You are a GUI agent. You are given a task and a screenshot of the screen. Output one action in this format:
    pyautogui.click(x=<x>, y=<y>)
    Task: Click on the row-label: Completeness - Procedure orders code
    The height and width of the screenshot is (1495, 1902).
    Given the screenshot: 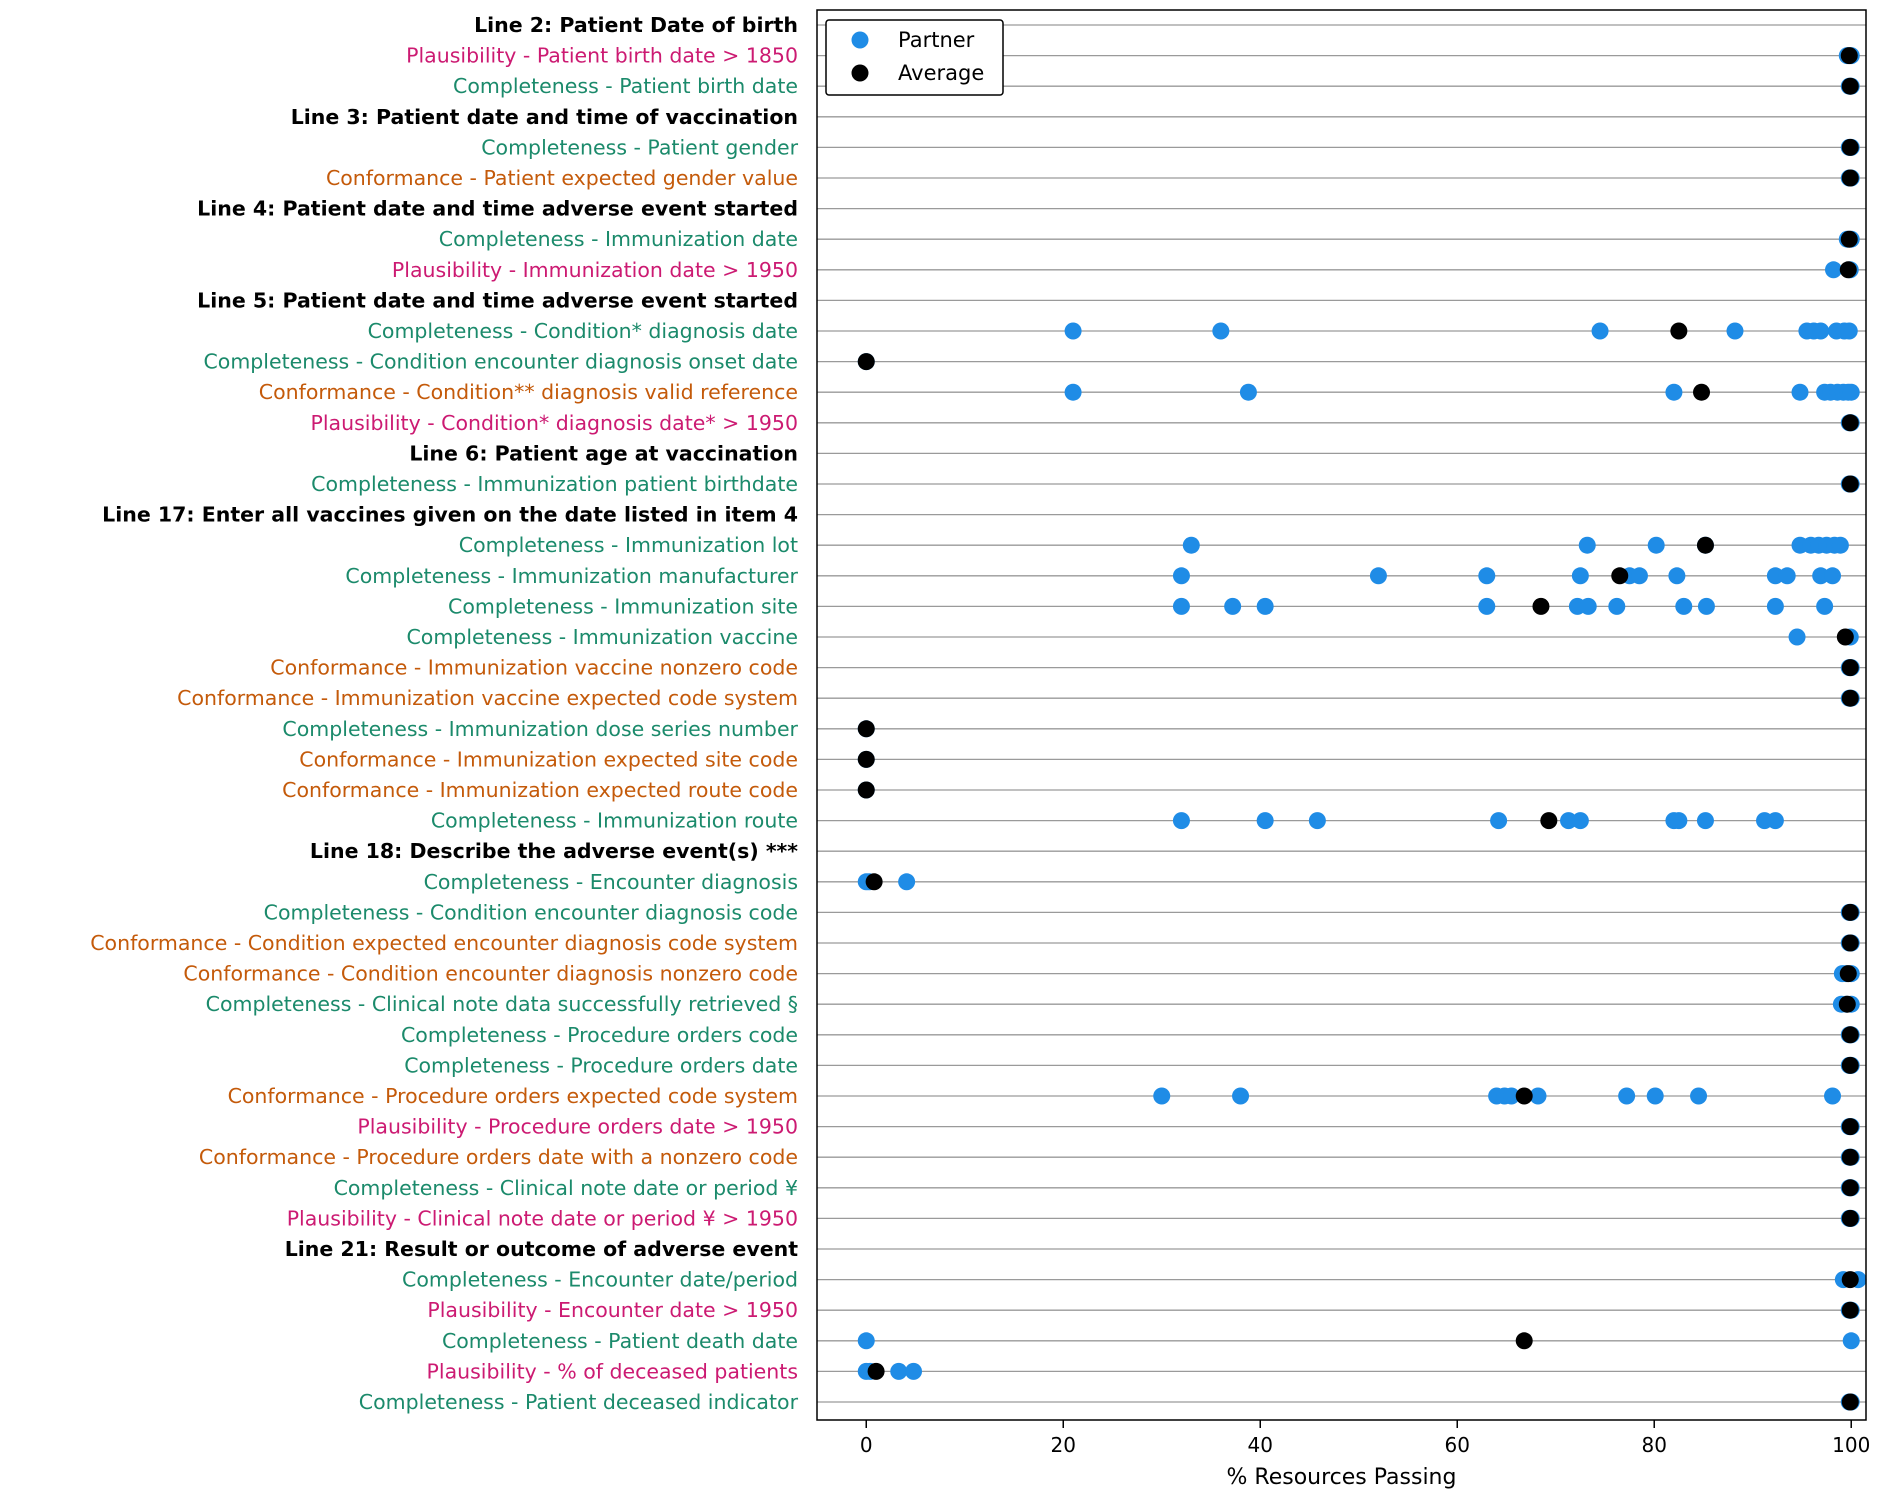 What is the action you would take?
    pyautogui.click(x=599, y=1035)
    